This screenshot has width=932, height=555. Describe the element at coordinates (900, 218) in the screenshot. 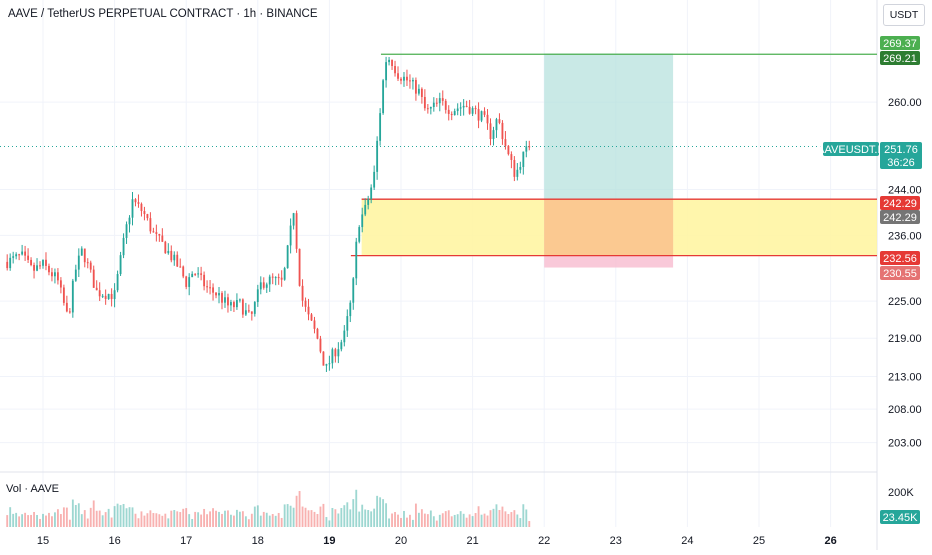

I see `zone-top-grey-badge-text: 242.29` at that location.